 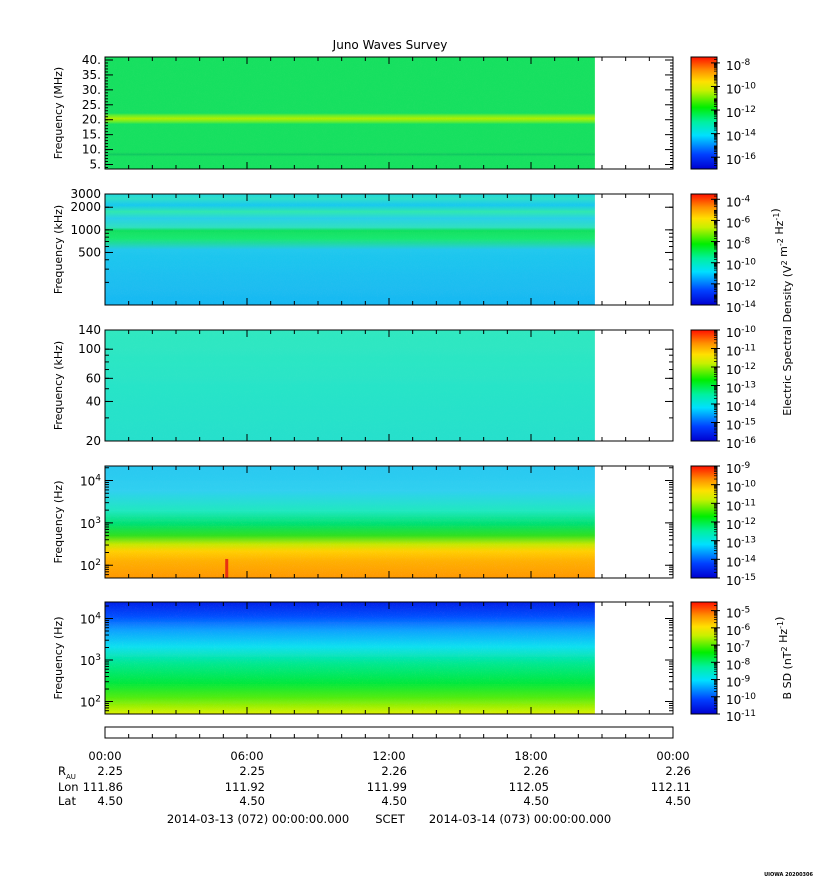 What do you see at coordinates (89, 252) in the screenshot?
I see `y-tick-label: 500` at bounding box center [89, 252].